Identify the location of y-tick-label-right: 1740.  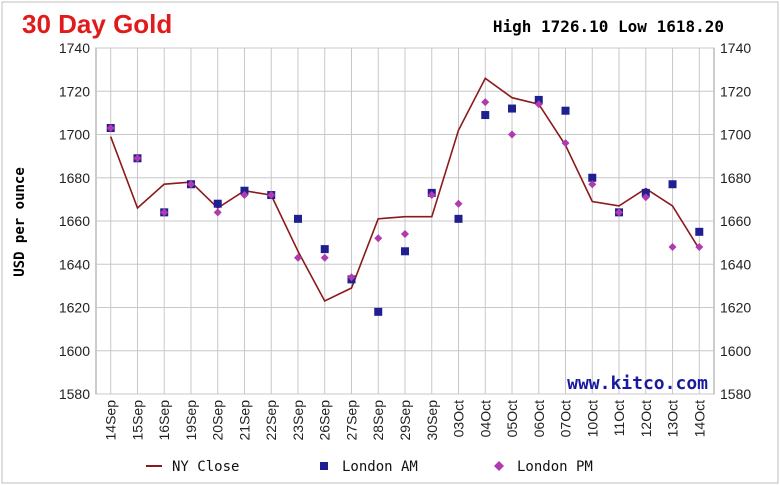
(735, 48).